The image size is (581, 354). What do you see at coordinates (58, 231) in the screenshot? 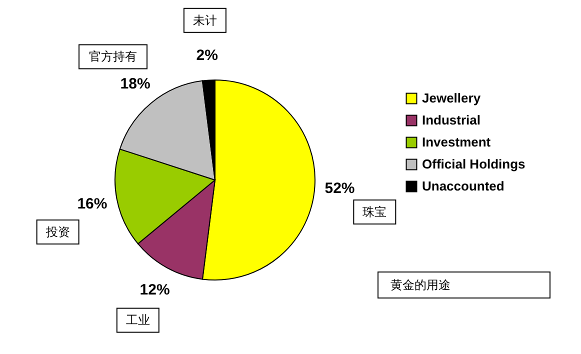
I see `text: 投资` at bounding box center [58, 231].